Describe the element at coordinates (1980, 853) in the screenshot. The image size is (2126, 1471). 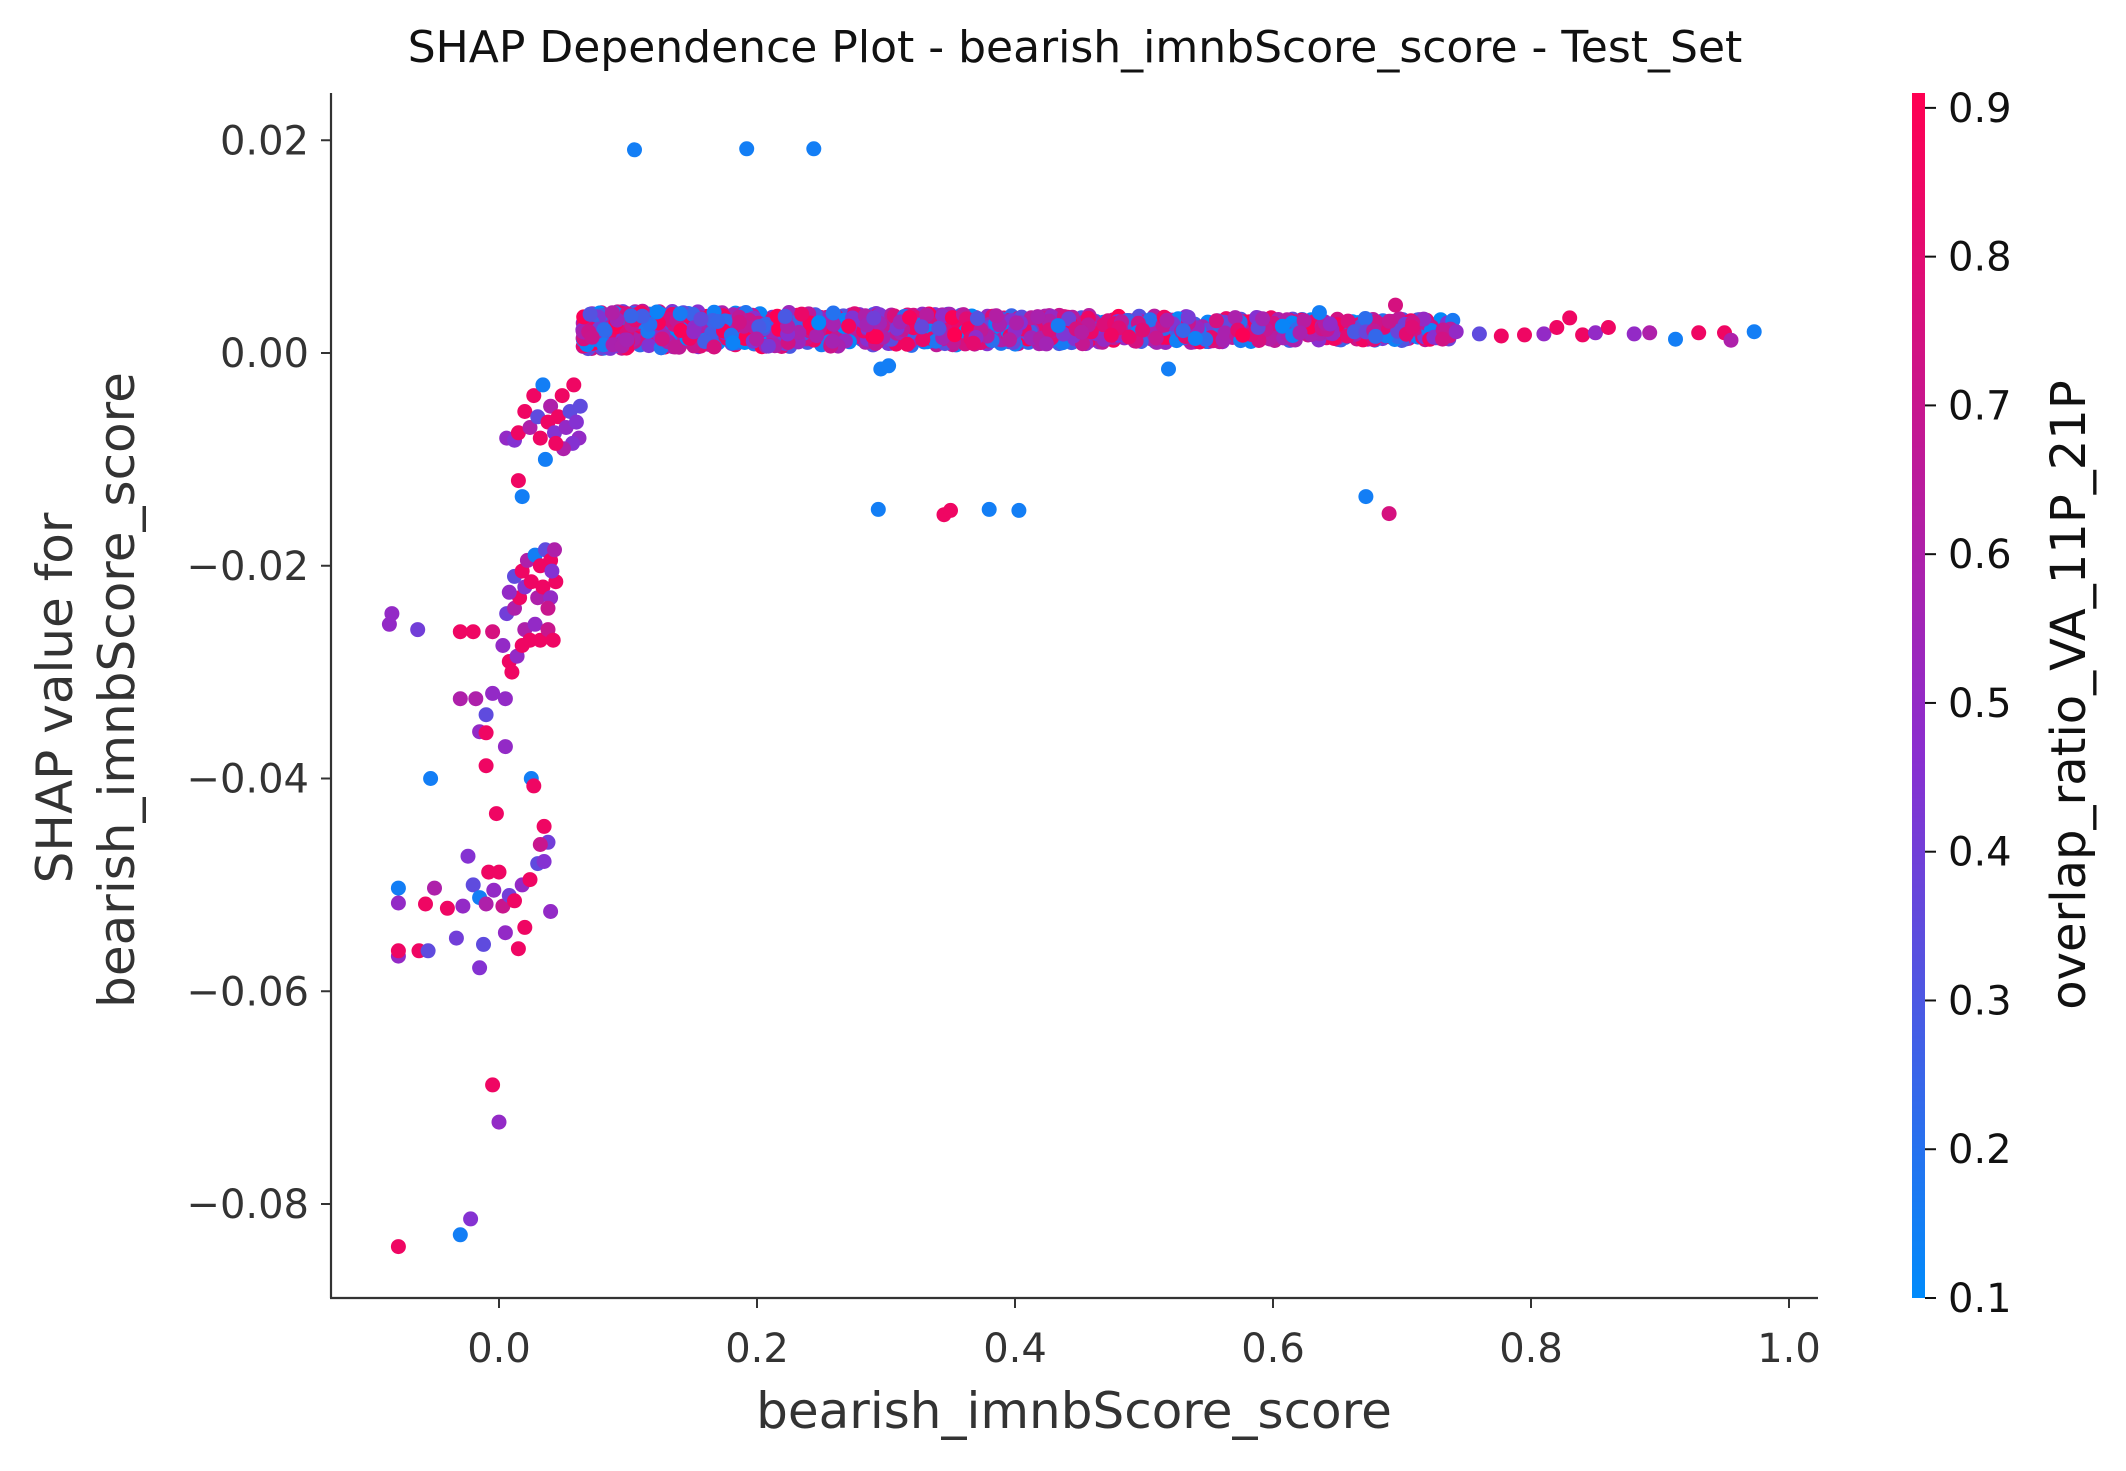
I see `colorbar-tick-label: 0.4` at that location.